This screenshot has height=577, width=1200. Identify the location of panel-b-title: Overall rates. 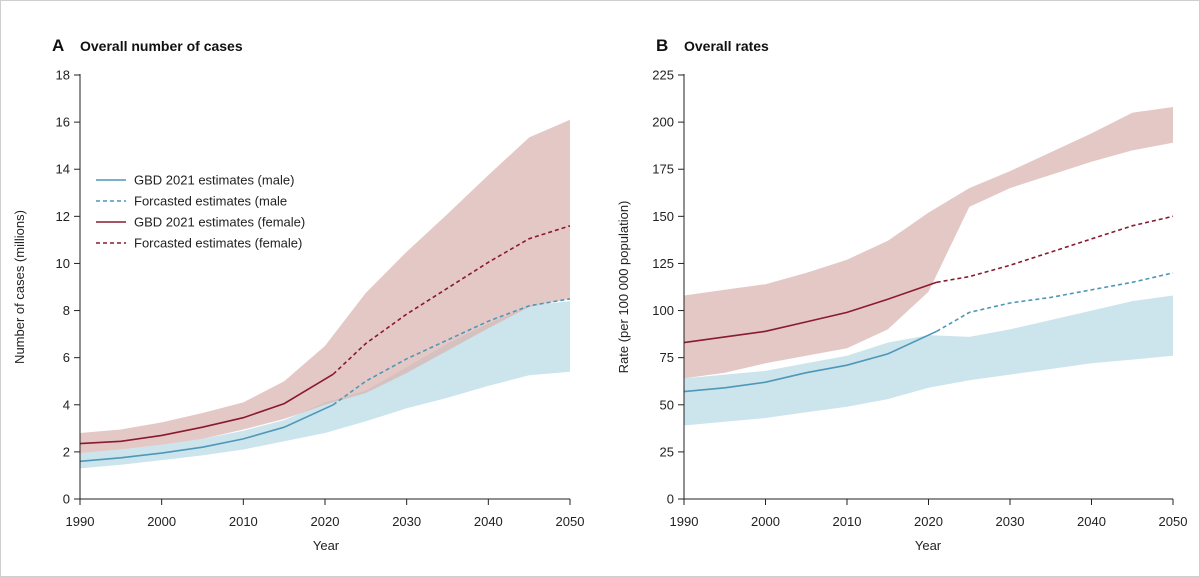
(726, 46).